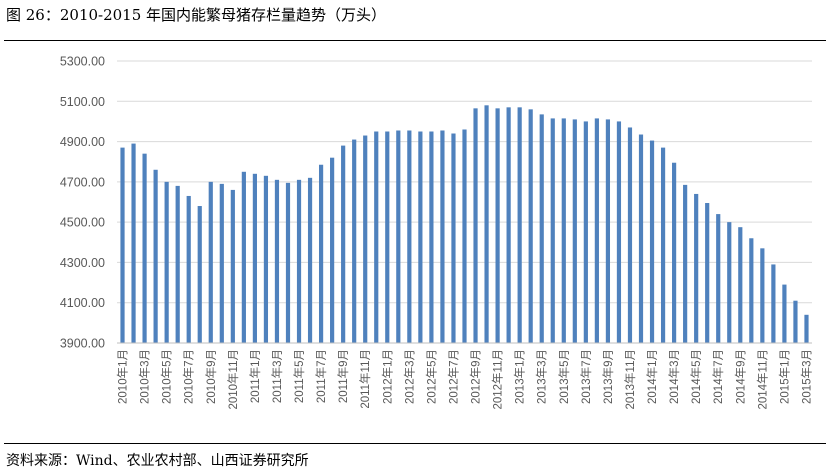 This screenshot has width=830, height=473. What do you see at coordinates (167, 376) in the screenshot?
I see `x-tick-label: 2010年5月` at bounding box center [167, 376].